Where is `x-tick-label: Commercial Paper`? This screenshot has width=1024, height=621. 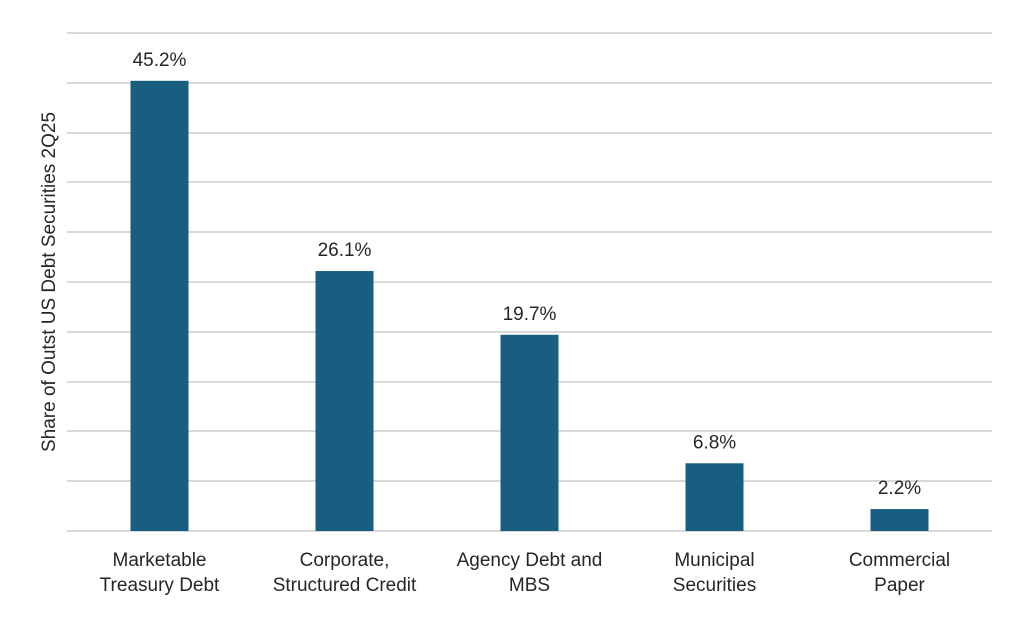
x-tick-label: Commercial Paper is located at coordinates (899, 573).